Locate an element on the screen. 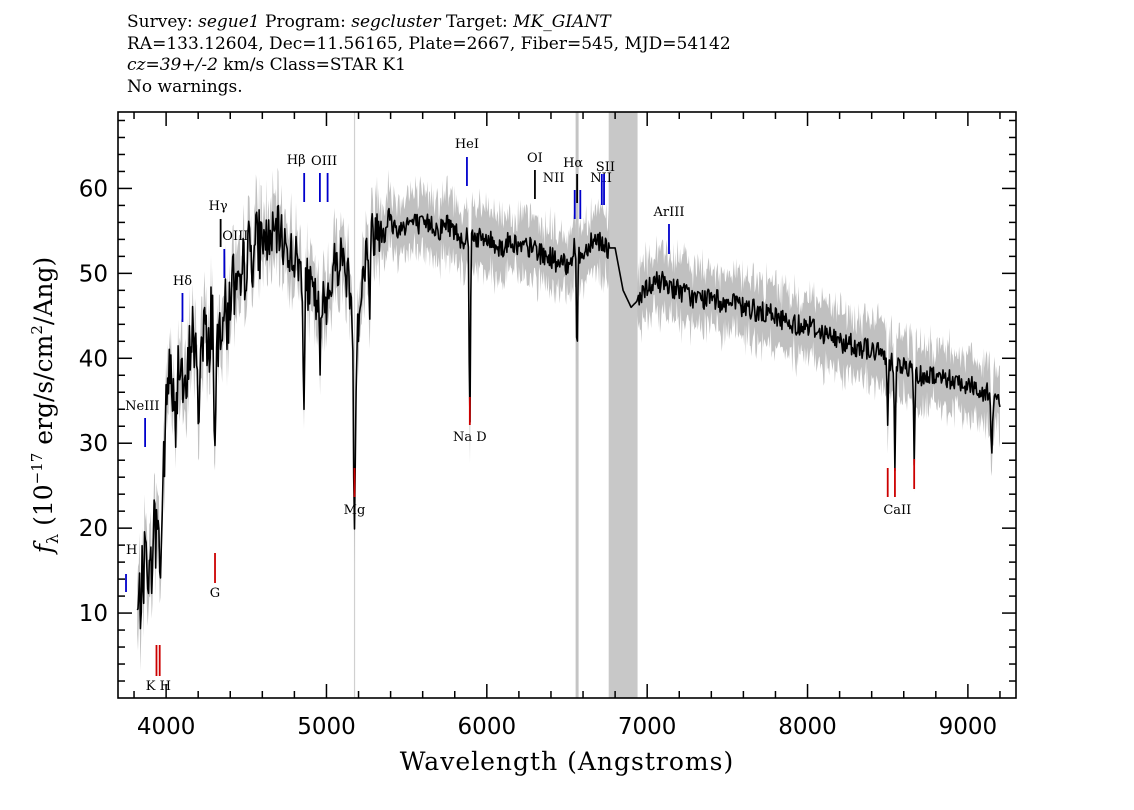  target-label: Target: is located at coordinates (476, 22).